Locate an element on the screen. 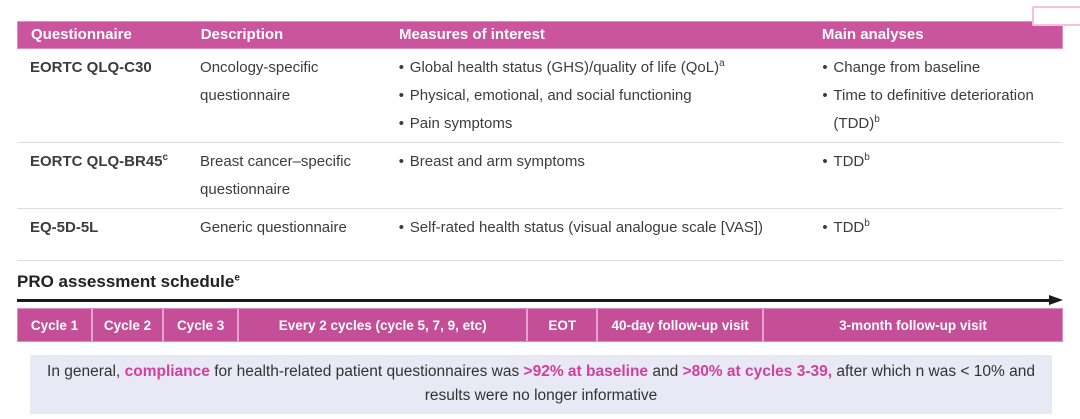 Image resolution: width=1080 pixels, height=419 pixels. column-header-description: Description is located at coordinates (242, 34).